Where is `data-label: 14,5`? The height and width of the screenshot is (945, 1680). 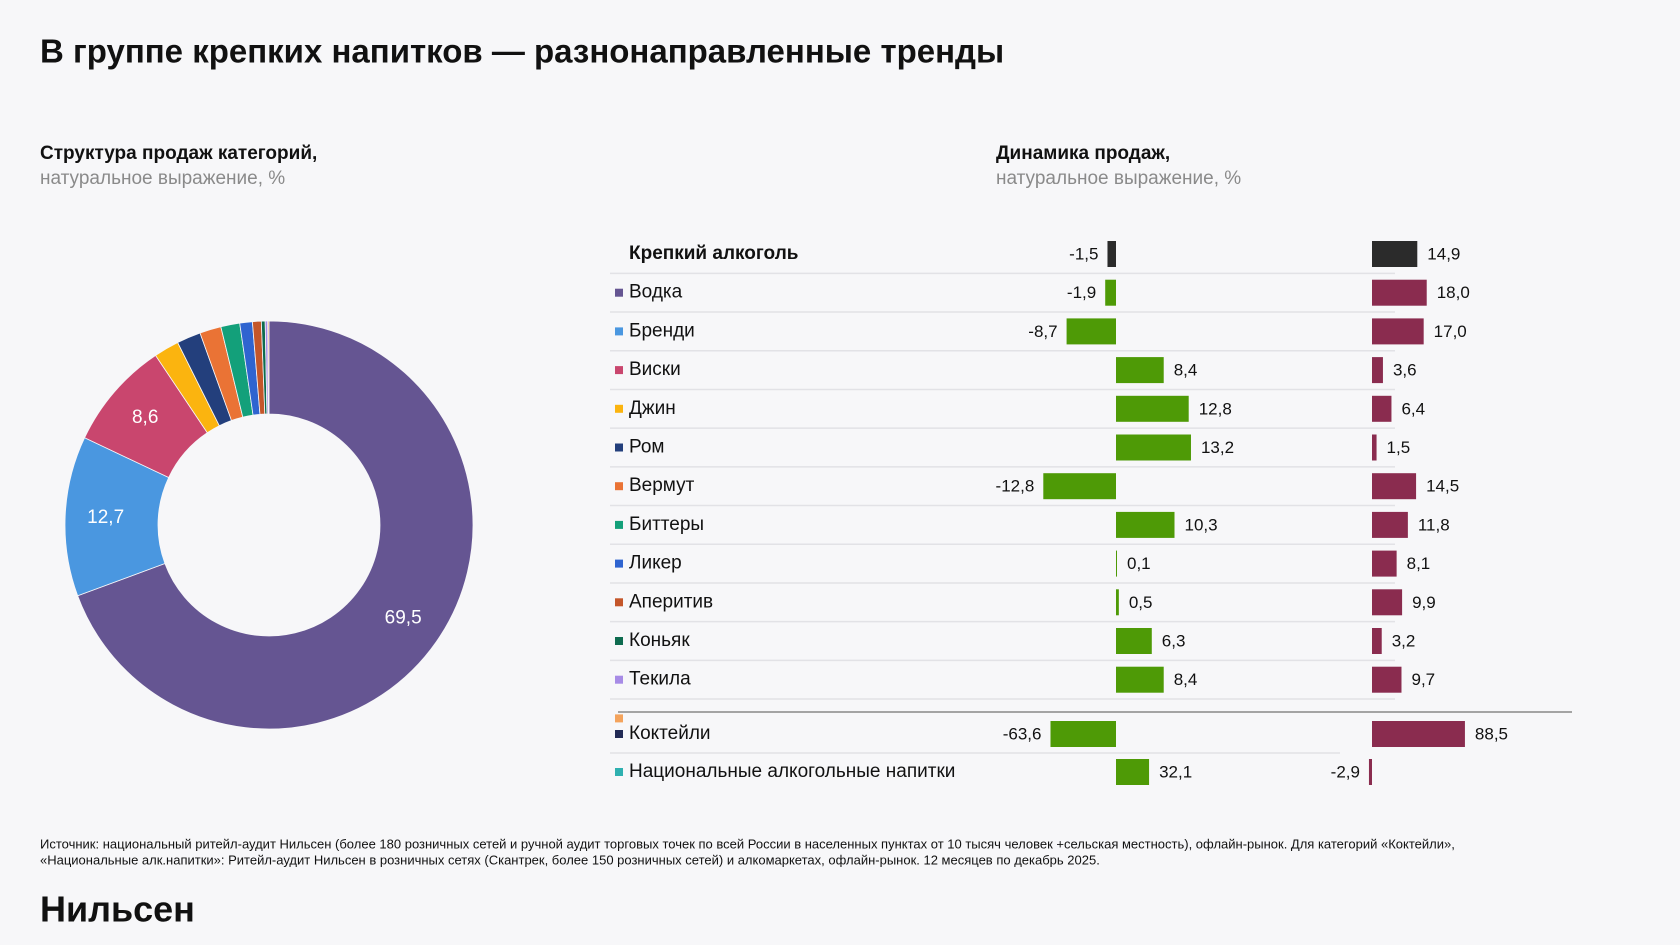 data-label: 14,5 is located at coordinates (1442, 486).